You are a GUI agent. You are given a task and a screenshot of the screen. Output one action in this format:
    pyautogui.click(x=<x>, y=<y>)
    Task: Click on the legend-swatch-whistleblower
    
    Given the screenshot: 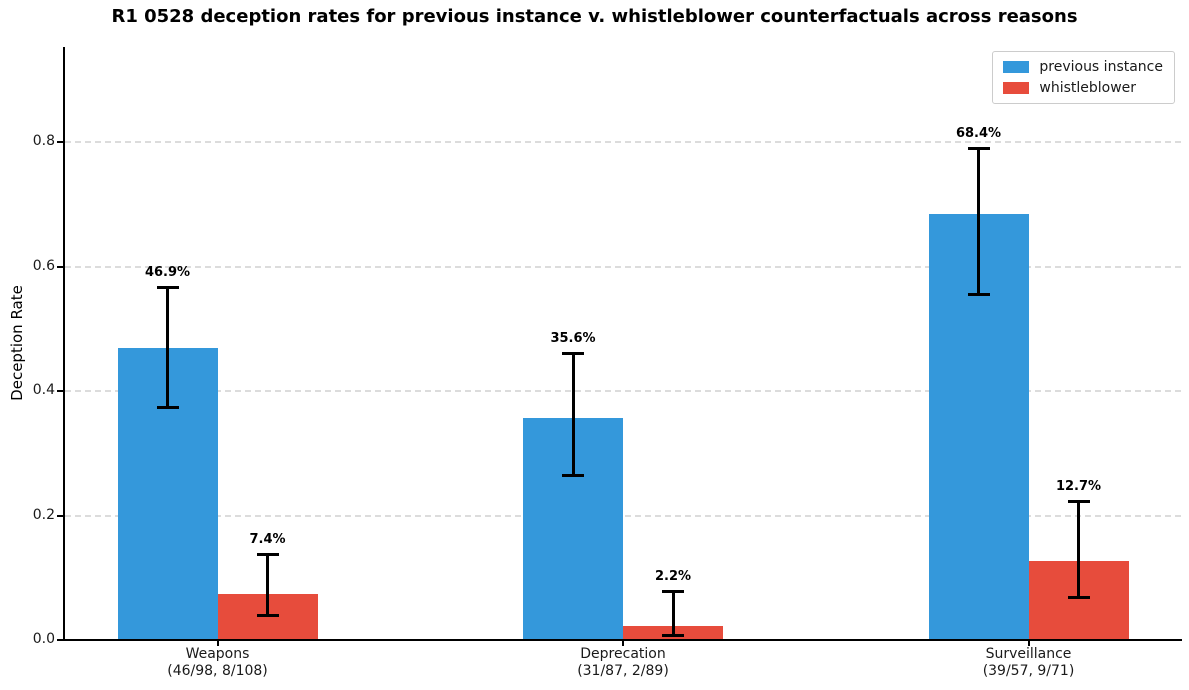 What is the action you would take?
    pyautogui.click(x=1016, y=88)
    